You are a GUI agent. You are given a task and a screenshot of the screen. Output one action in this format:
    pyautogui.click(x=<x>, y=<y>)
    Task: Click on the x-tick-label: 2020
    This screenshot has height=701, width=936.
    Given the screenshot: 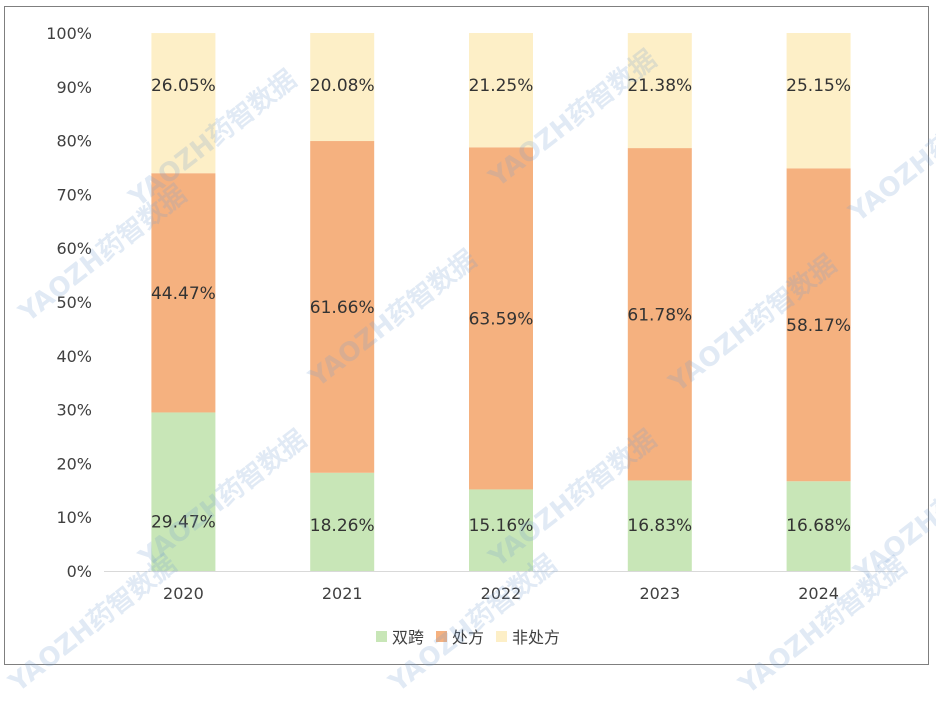 What is the action you would take?
    pyautogui.click(x=183, y=593)
    